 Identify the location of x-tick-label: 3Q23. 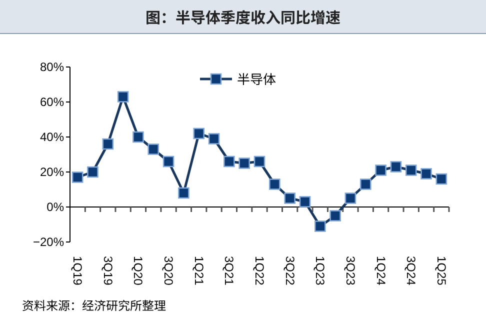
(350, 271).